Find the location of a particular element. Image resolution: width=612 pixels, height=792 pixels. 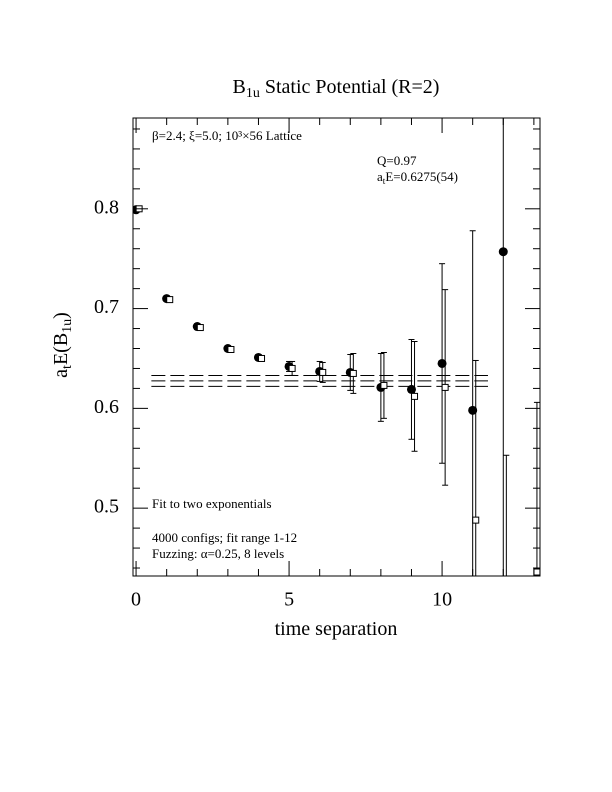

x-tick-label: 5 is located at coordinates (289, 600).